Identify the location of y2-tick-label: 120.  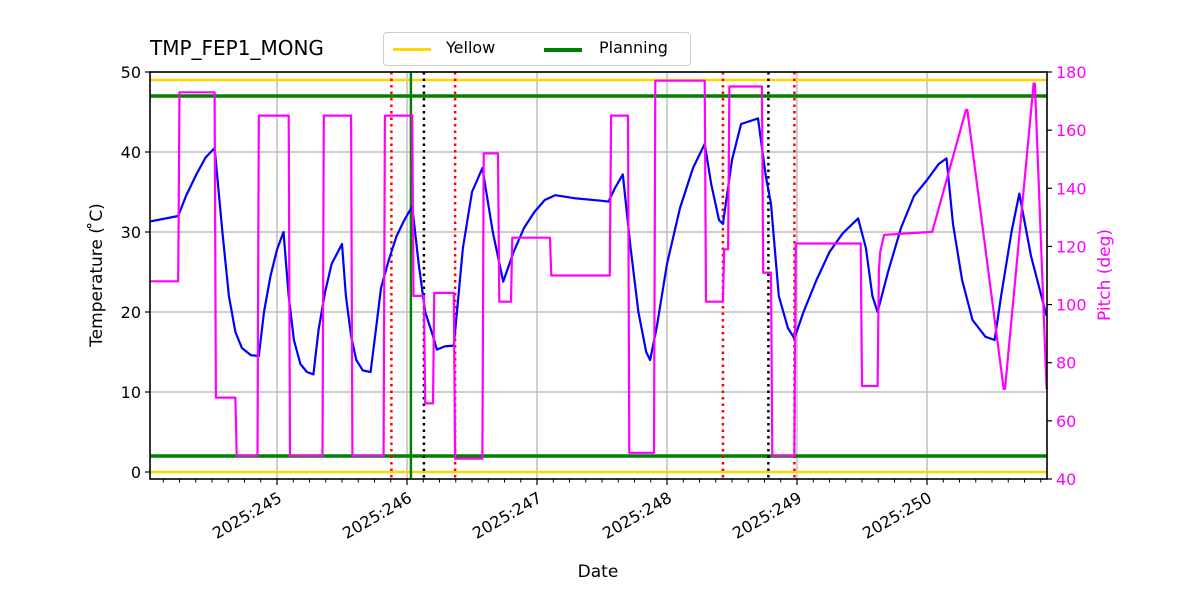
(1071, 246).